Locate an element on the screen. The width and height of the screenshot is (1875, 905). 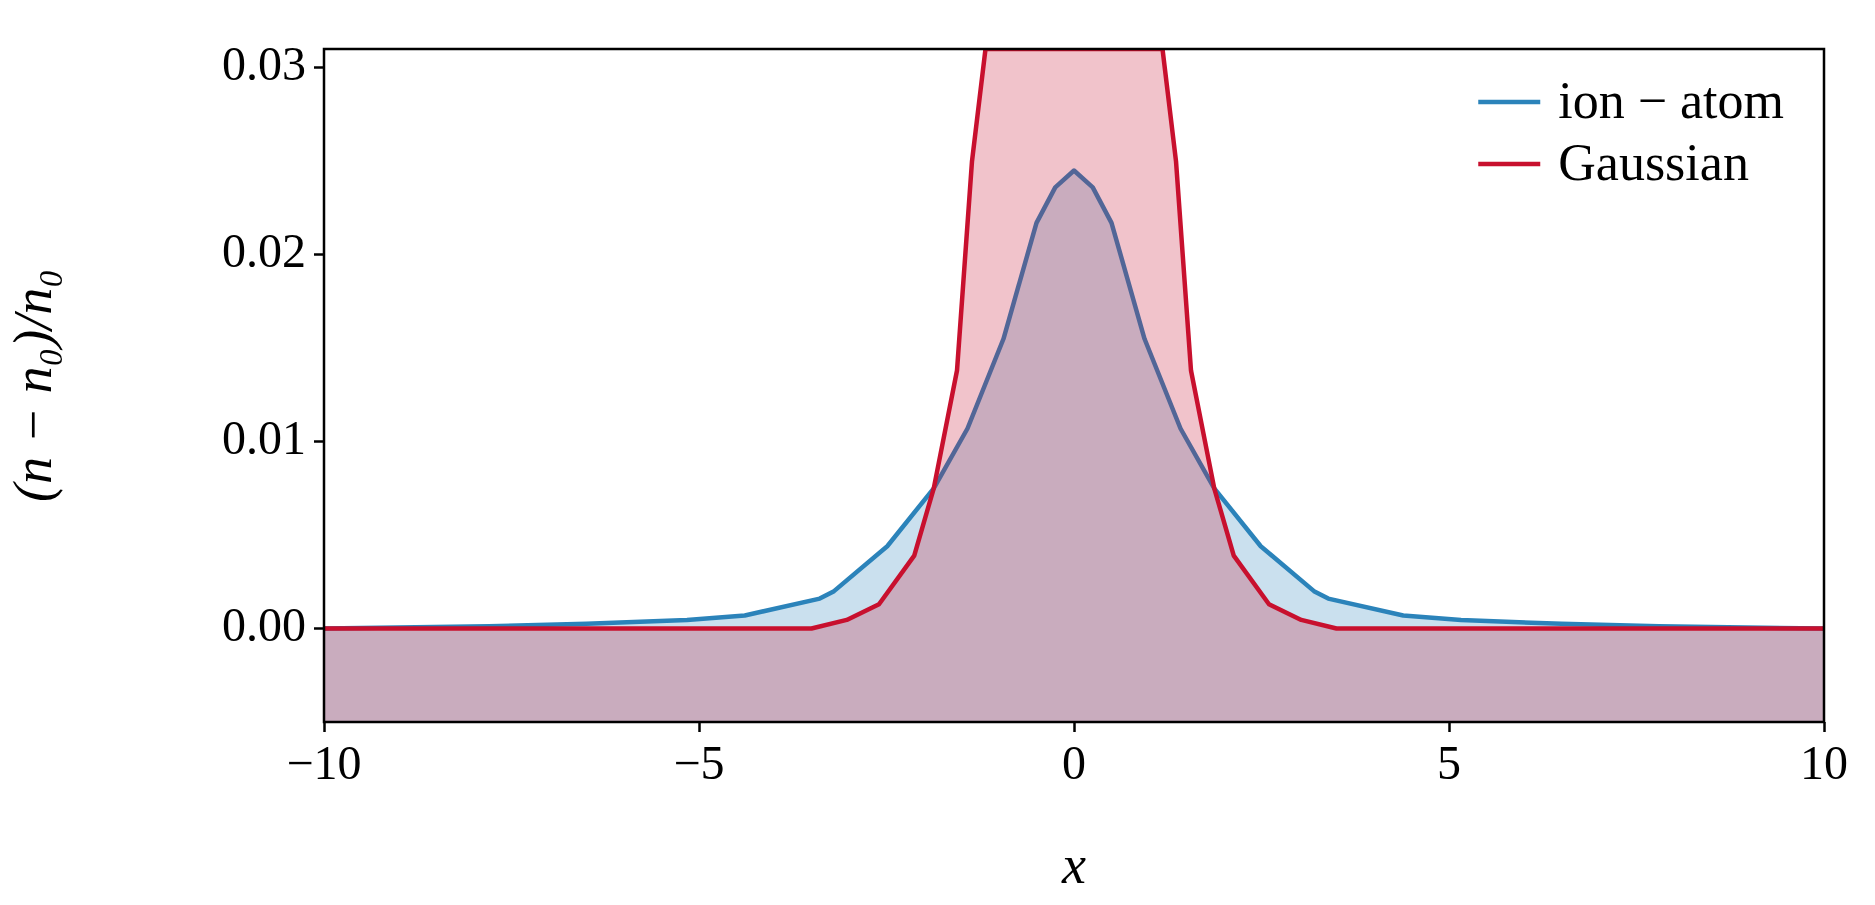
x-tick-label: 5 is located at coordinates (1449, 763).